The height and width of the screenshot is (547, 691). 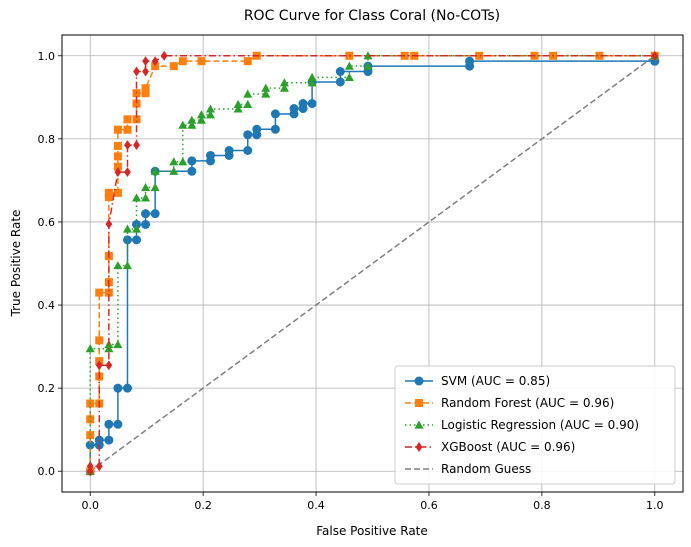 What do you see at coordinates (508, 447) in the screenshot?
I see `legend-label: XGBoost (AUC = 0.96)` at bounding box center [508, 447].